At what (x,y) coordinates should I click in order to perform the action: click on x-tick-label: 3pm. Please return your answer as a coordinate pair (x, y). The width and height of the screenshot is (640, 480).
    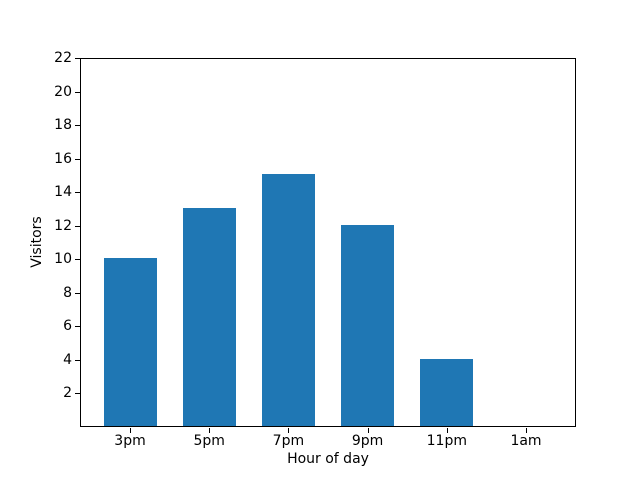
    Looking at the image, I should click on (130, 441).